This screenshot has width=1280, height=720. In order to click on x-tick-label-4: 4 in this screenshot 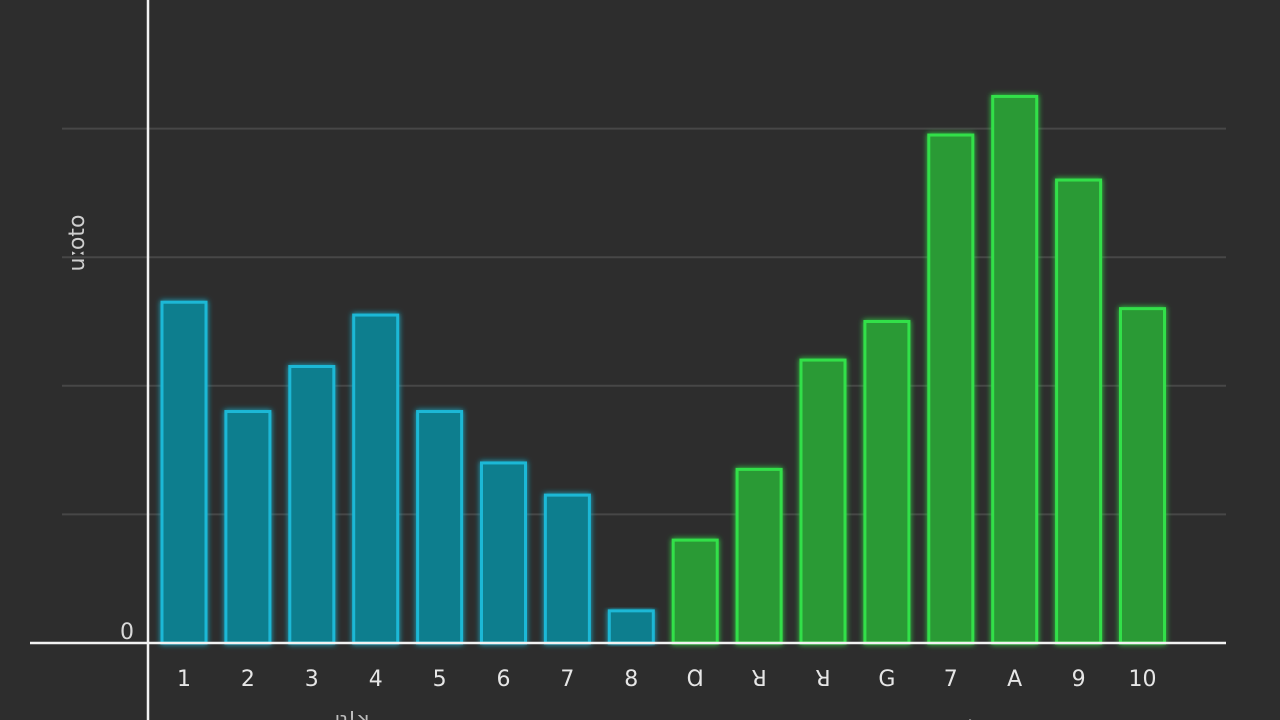, I will do `click(376, 679)`.